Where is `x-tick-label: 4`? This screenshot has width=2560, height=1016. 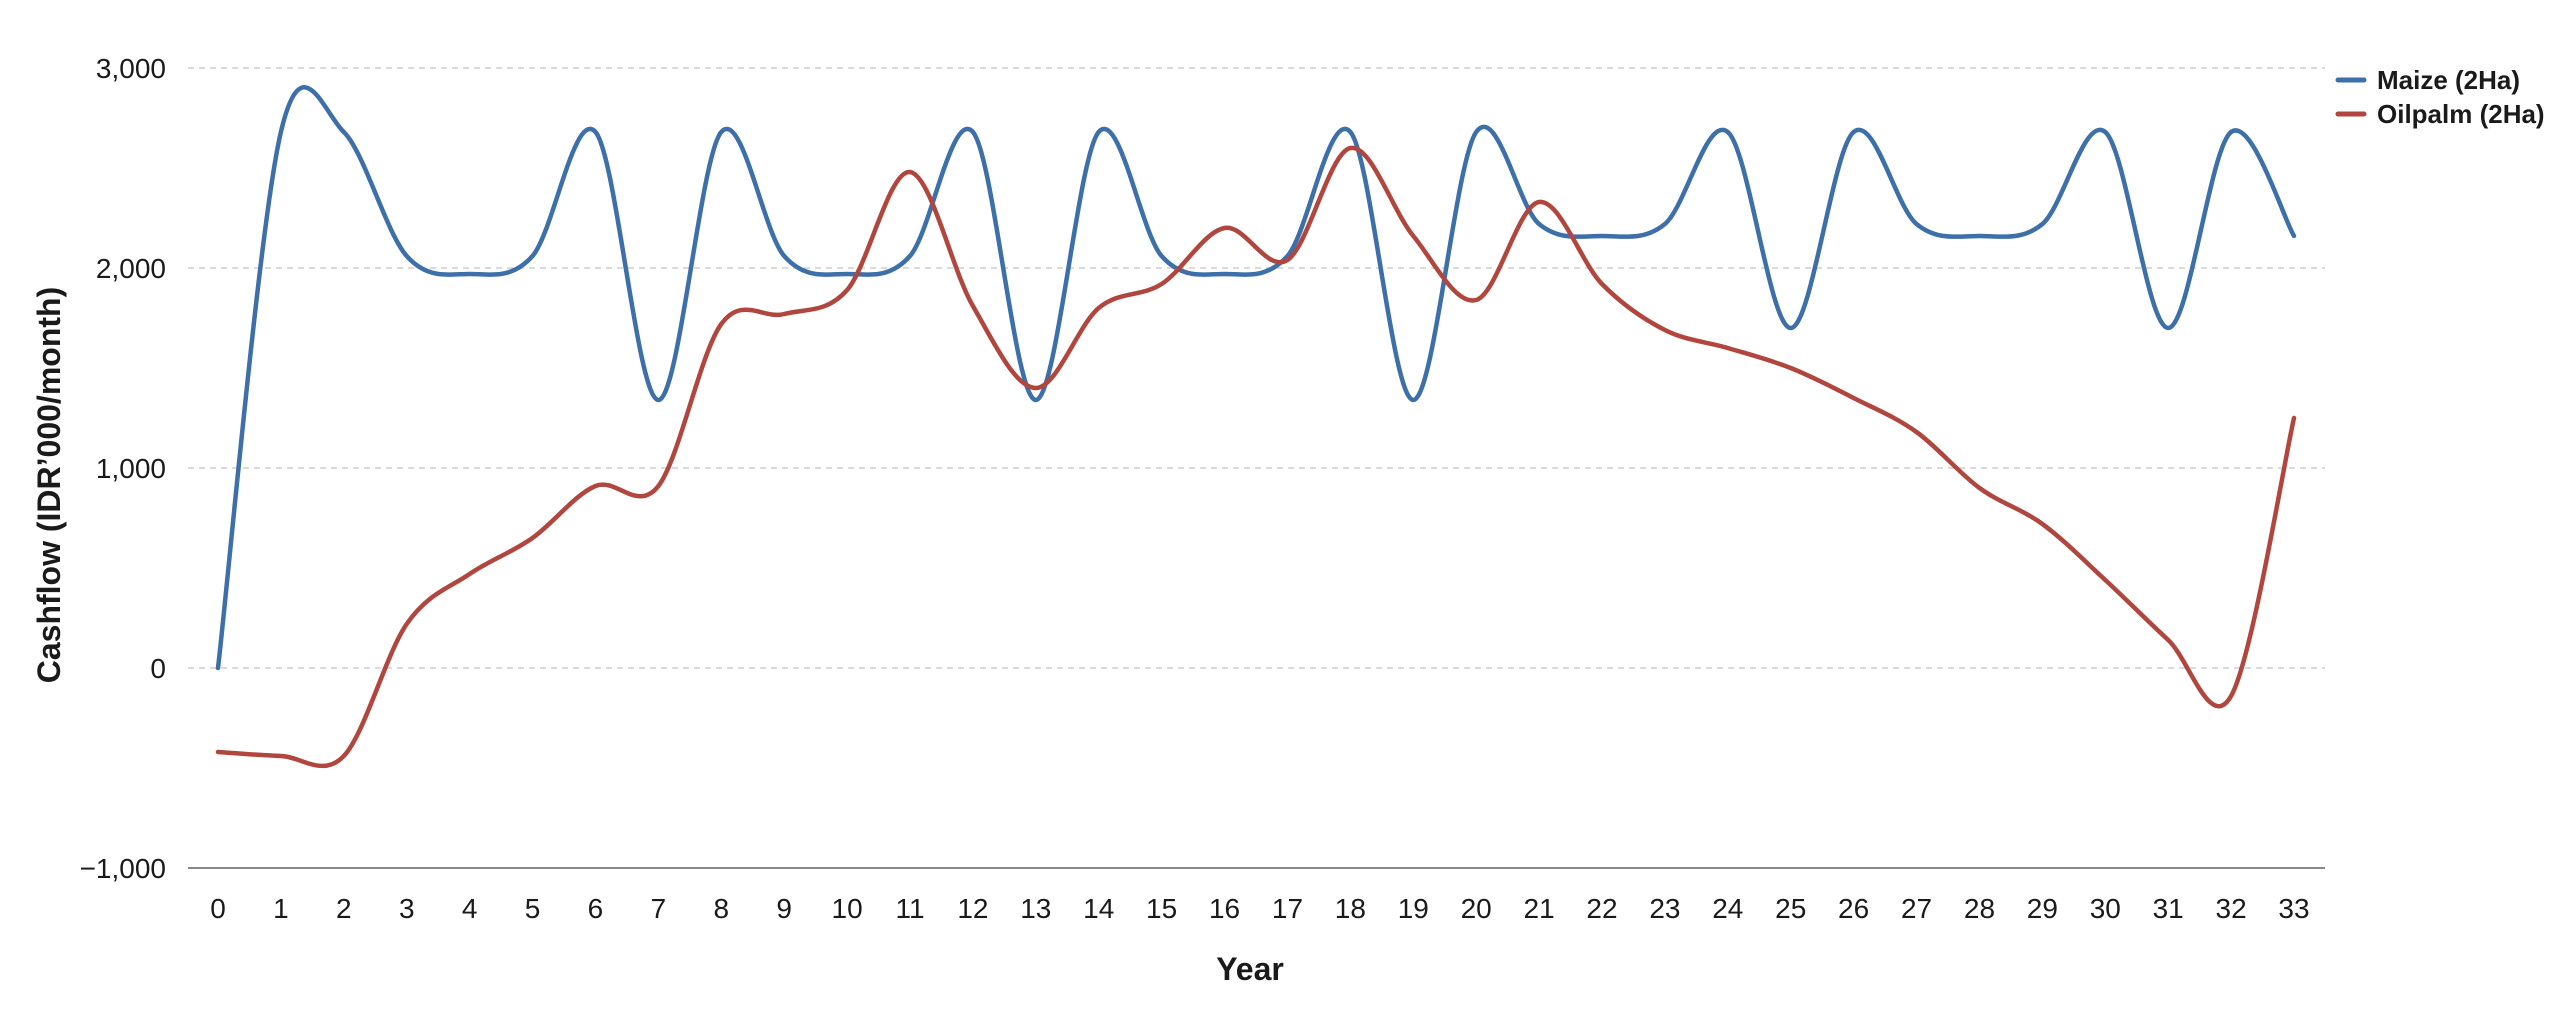
x-tick-label: 4 is located at coordinates (470, 908).